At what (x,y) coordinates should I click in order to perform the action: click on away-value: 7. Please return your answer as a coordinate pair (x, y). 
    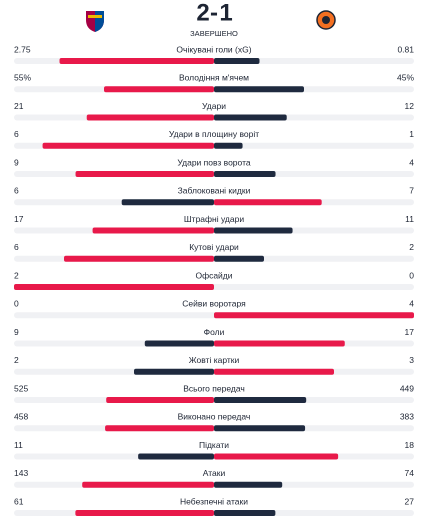
    Looking at the image, I should click on (411, 191).